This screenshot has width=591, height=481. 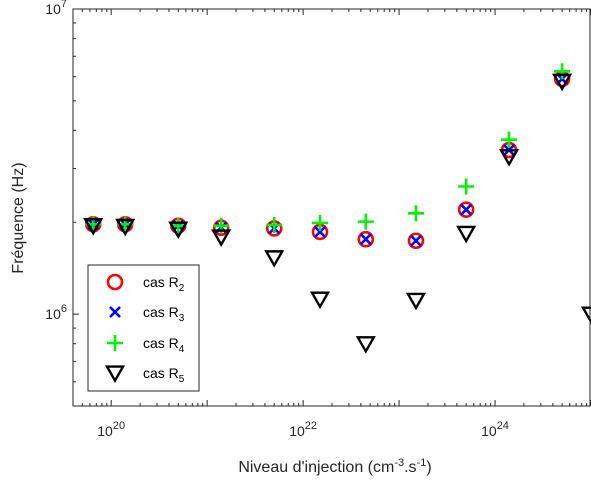 I want to click on legend-label-r4: cas R4, so click(x=164, y=345).